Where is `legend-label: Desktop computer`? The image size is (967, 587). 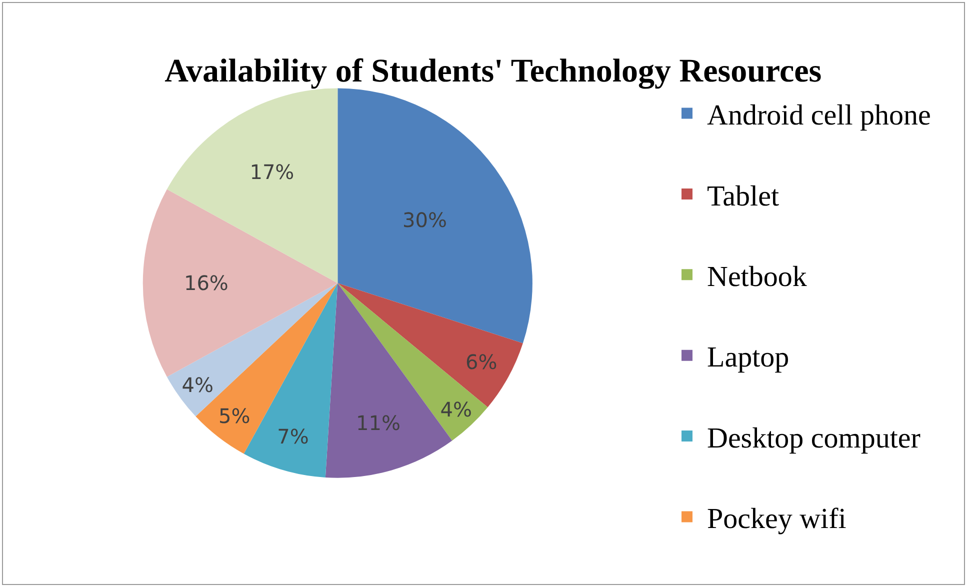
legend-label: Desktop computer is located at coordinates (813, 438).